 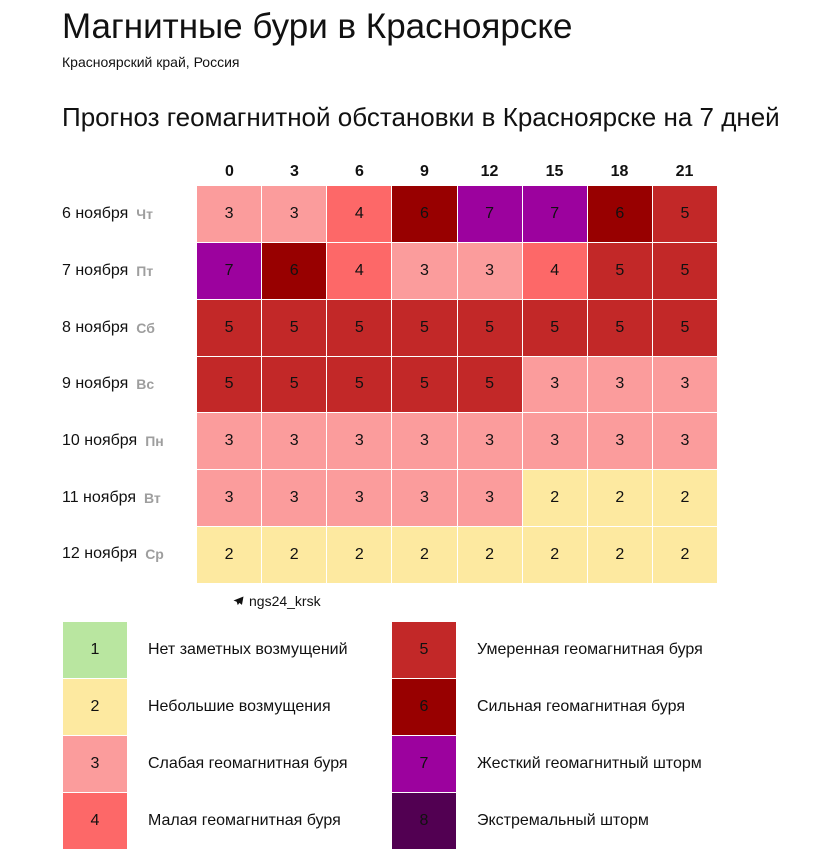 I want to click on legend-item: 3 Слабая геомагнитная буря, so click(x=205, y=764).